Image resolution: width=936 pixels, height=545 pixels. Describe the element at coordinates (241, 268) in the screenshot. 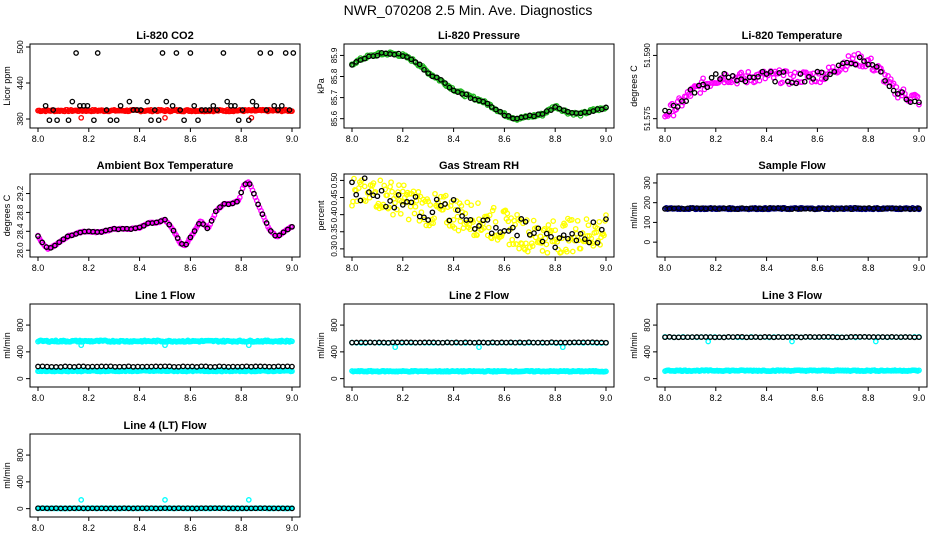

I see `x-tick-label: 8.8` at that location.